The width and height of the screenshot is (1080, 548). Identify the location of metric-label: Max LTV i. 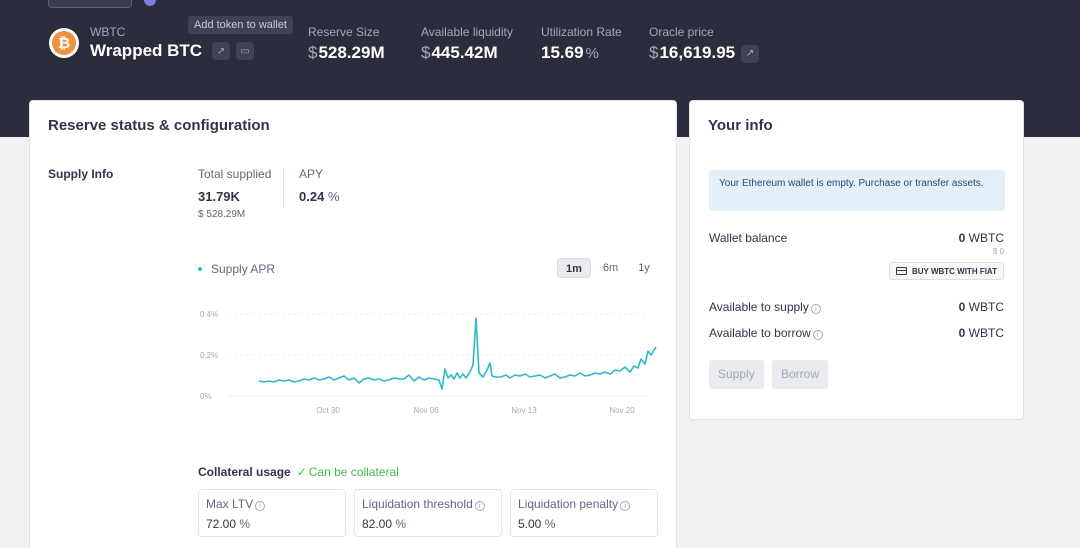
(272, 504).